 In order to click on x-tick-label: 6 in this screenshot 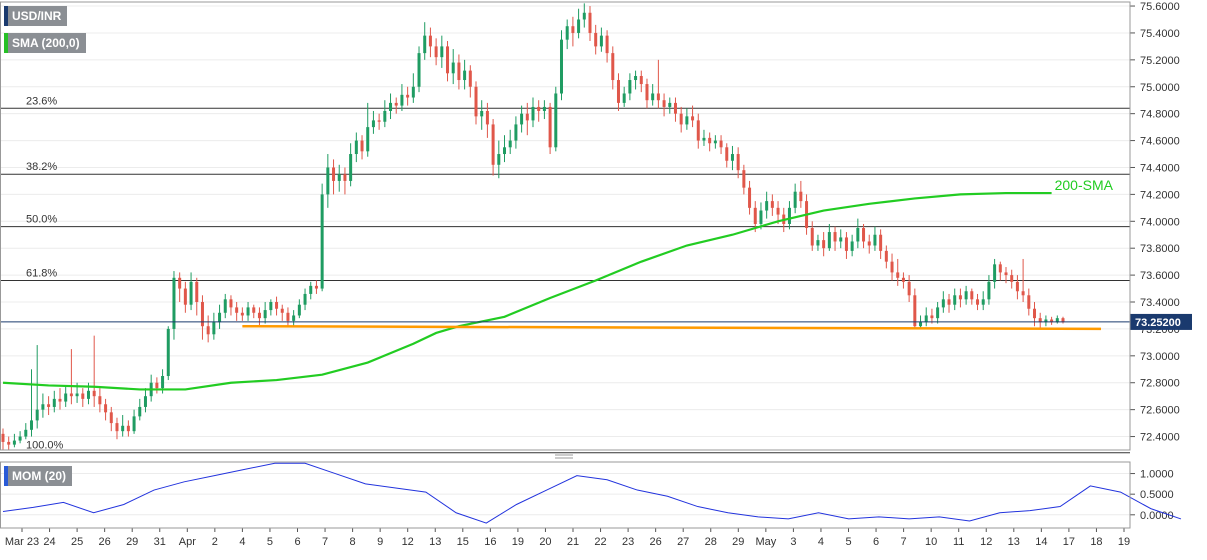, I will do `click(297, 542)`.